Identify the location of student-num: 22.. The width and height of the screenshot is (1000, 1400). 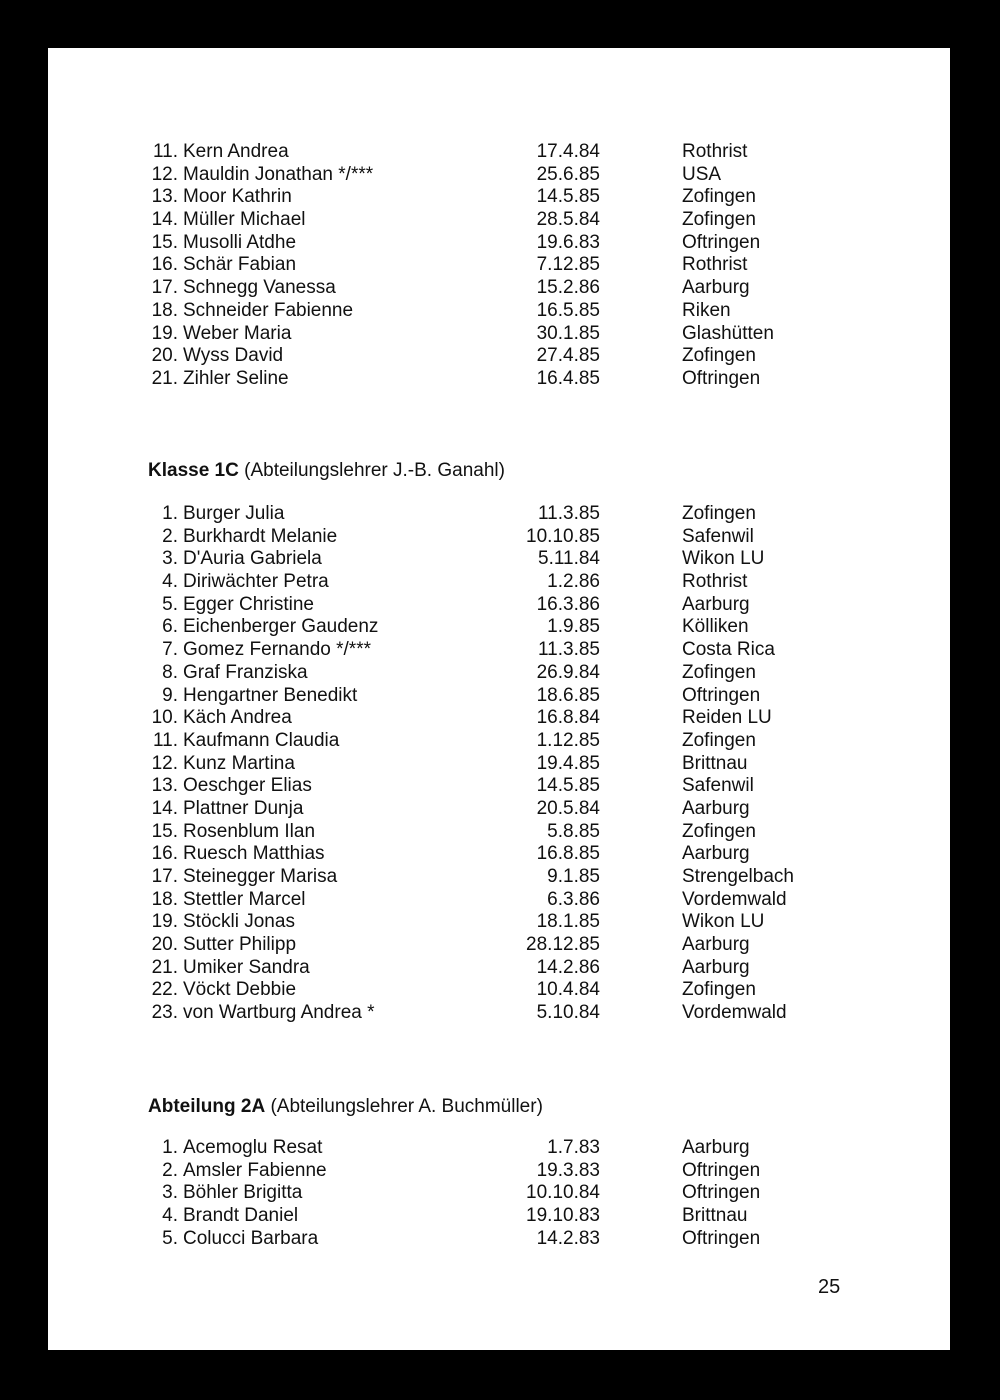
(164, 990).